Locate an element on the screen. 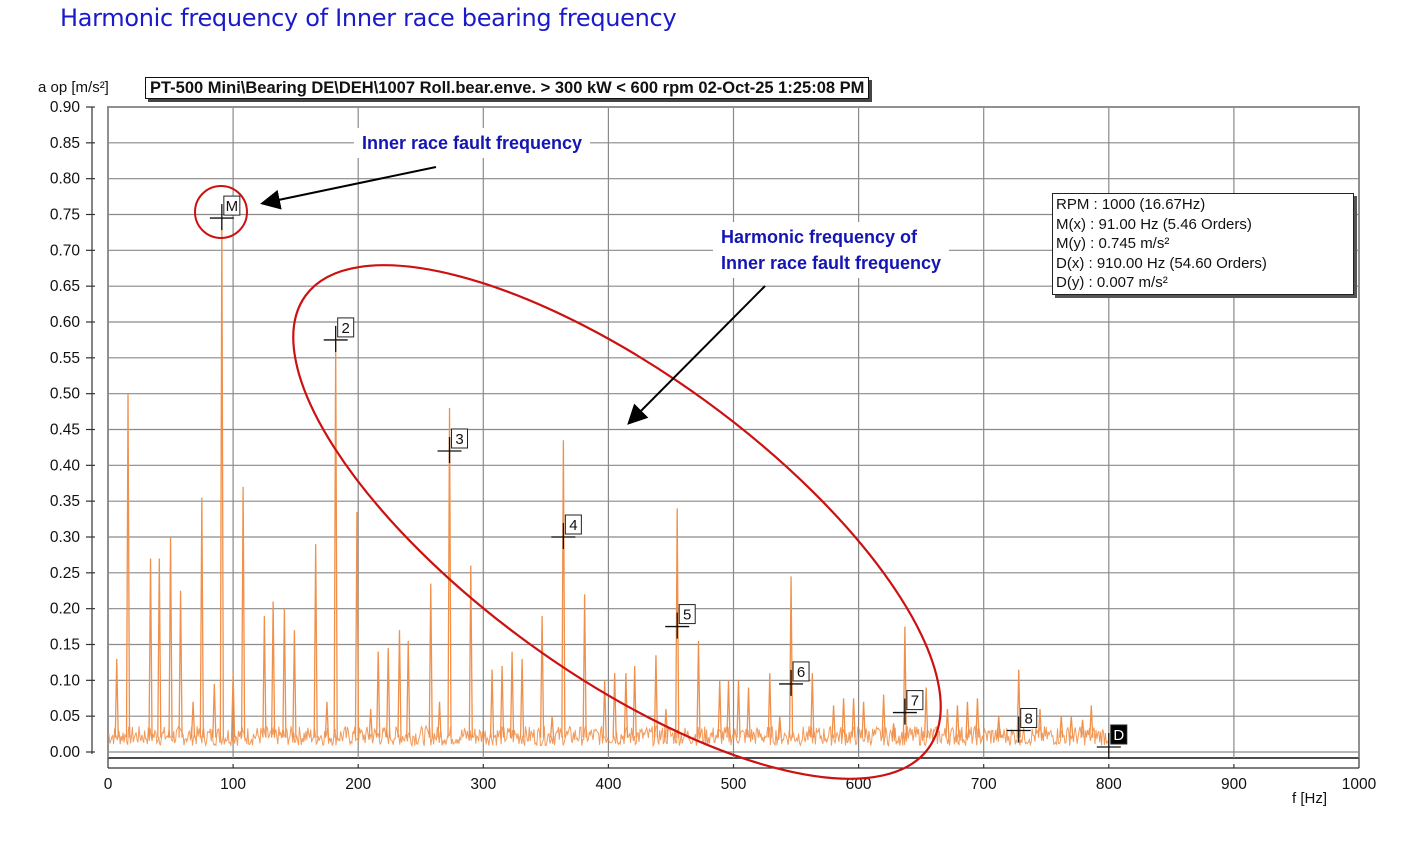  fault-arrow is located at coordinates (348, 188).